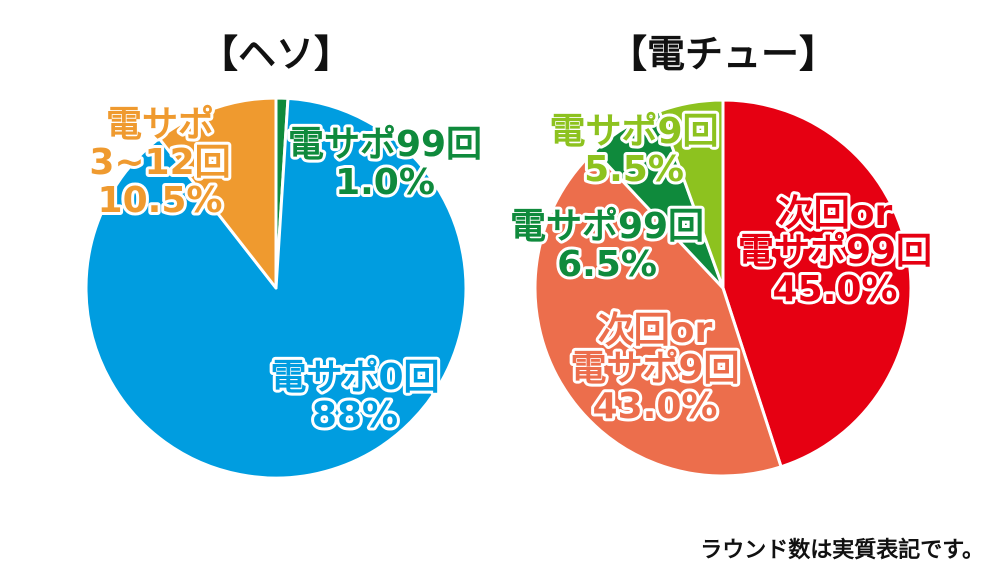 The height and width of the screenshot is (577, 1000). Describe the element at coordinates (354, 396) in the screenshot. I see `data-label-heso-2: 電サポ0回 88%` at that location.